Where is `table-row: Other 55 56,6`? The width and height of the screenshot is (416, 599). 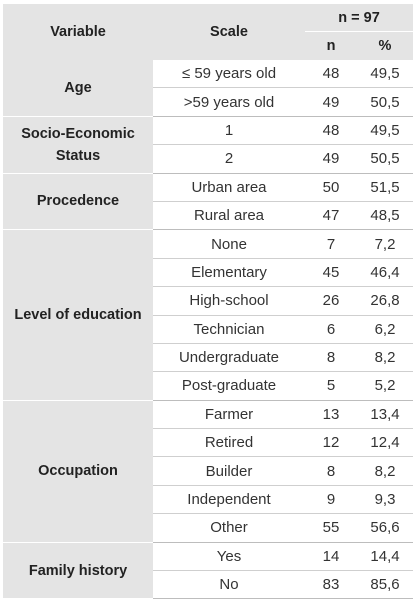
table-row: Other 55 56,6 is located at coordinates (208, 528).